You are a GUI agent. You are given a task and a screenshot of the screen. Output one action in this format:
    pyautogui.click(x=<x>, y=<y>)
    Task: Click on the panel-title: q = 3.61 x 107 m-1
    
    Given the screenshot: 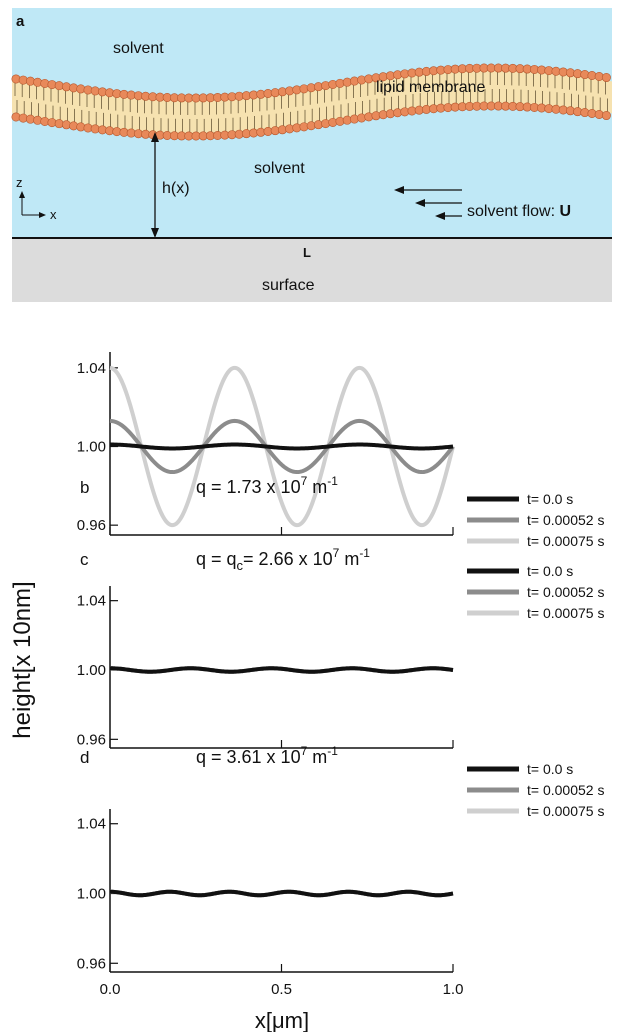 What is the action you would take?
    pyautogui.click(x=267, y=755)
    